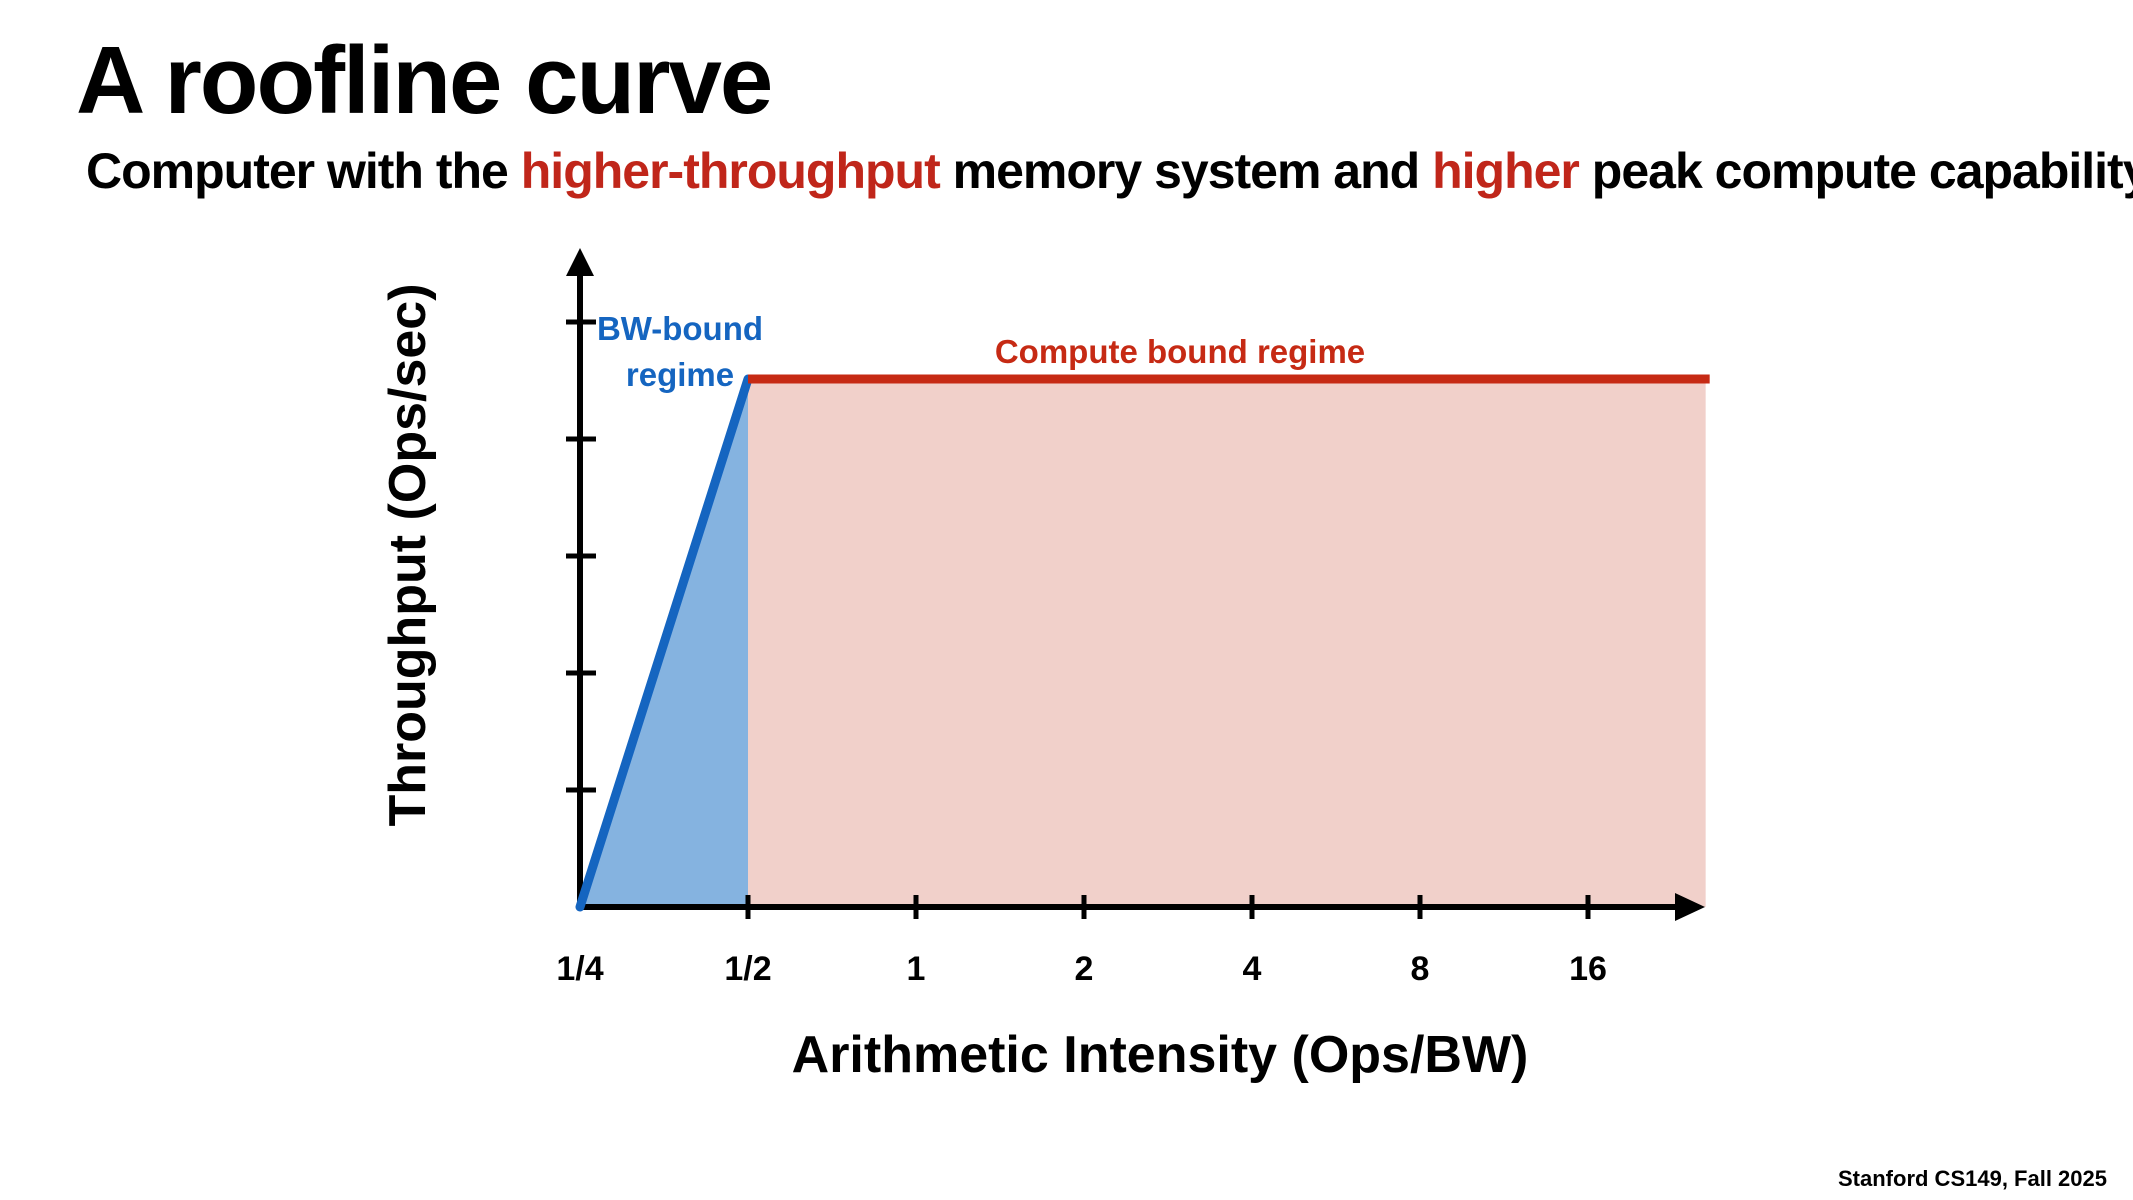 The image size is (2133, 1200). What do you see at coordinates (1972, 1178) in the screenshot?
I see `course-footer: Stanford CS149, Fall 2025` at bounding box center [1972, 1178].